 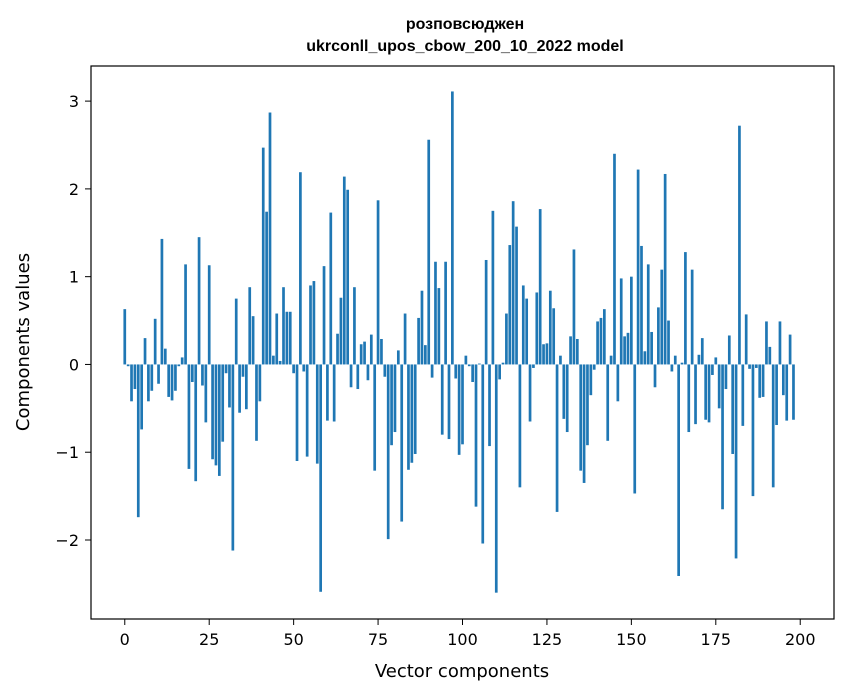 I want to click on y-tick-label: 0, so click(x=74, y=364).